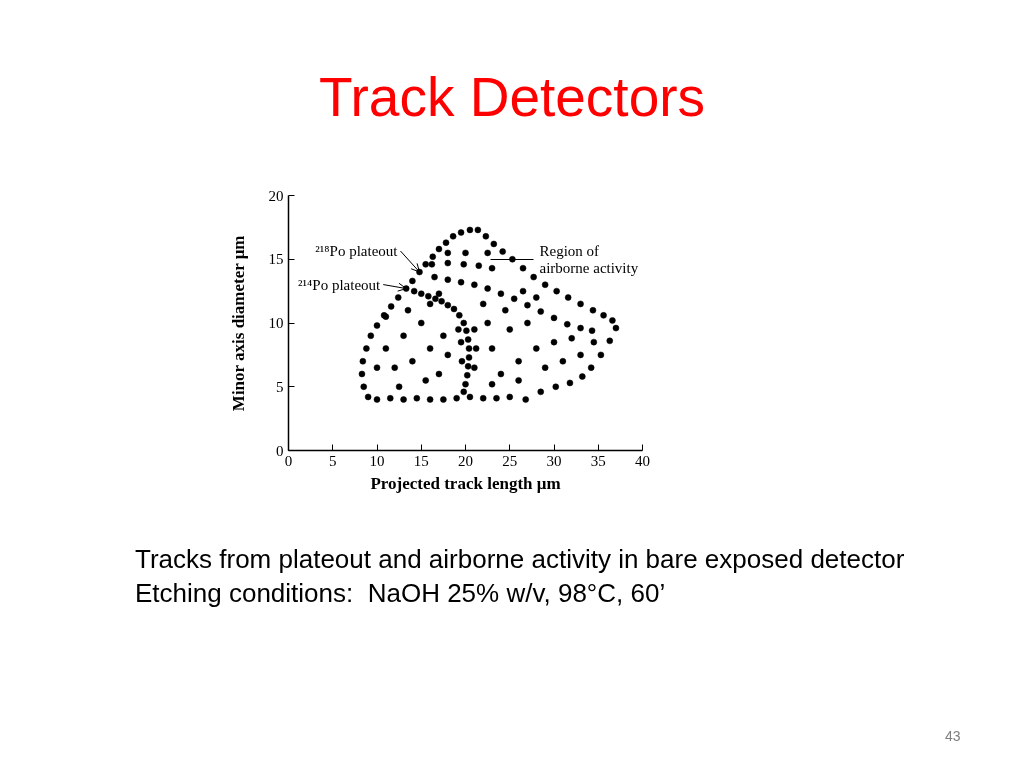 The image size is (1024, 768). I want to click on x-tick-label: 40, so click(642, 460).